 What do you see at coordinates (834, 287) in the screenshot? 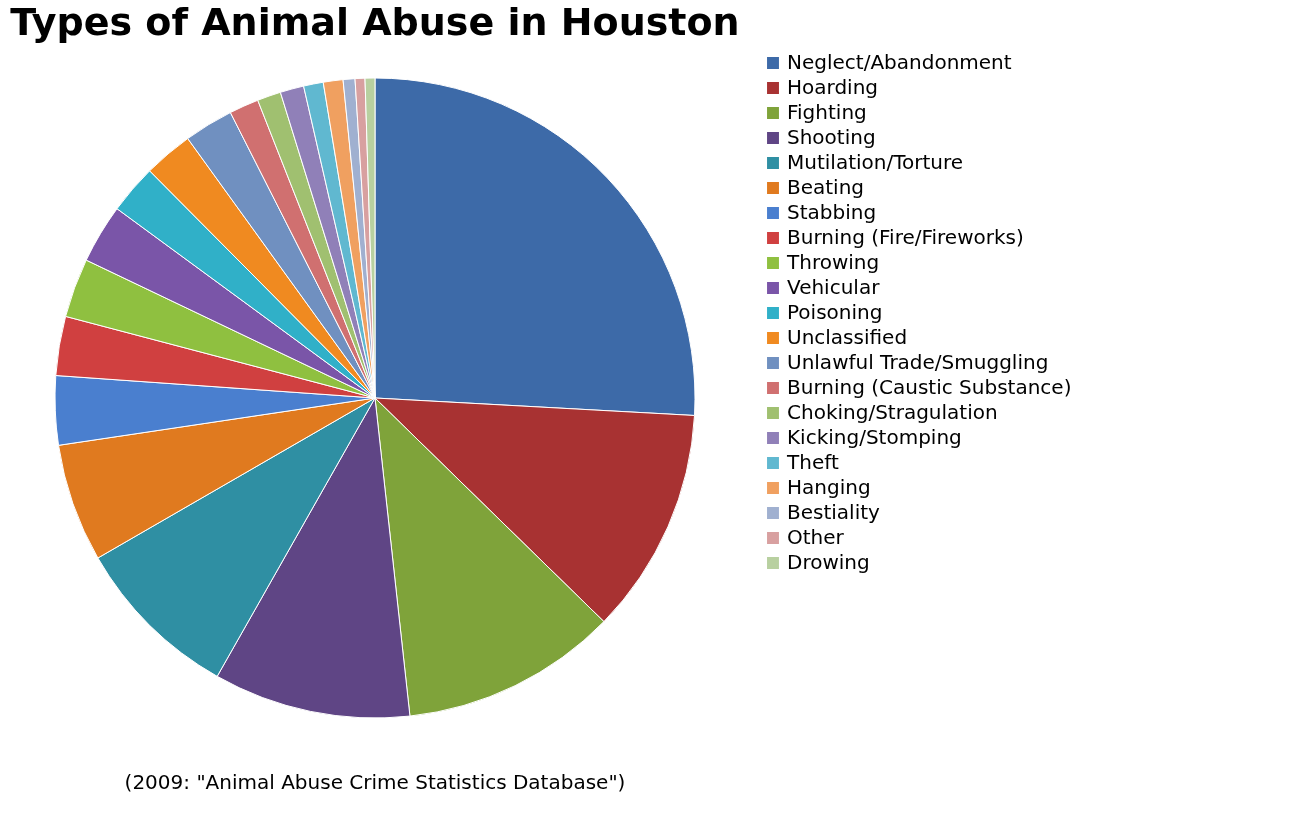
I see `legend-label: Vehicular` at bounding box center [834, 287].